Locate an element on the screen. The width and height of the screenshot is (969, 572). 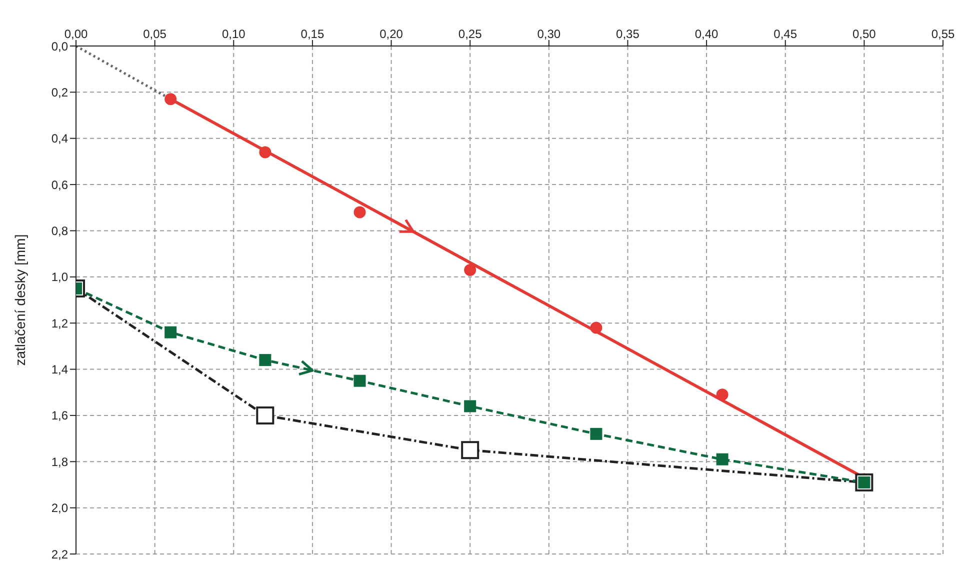
y-tick-label: 0,6 is located at coordinates (59, 185).